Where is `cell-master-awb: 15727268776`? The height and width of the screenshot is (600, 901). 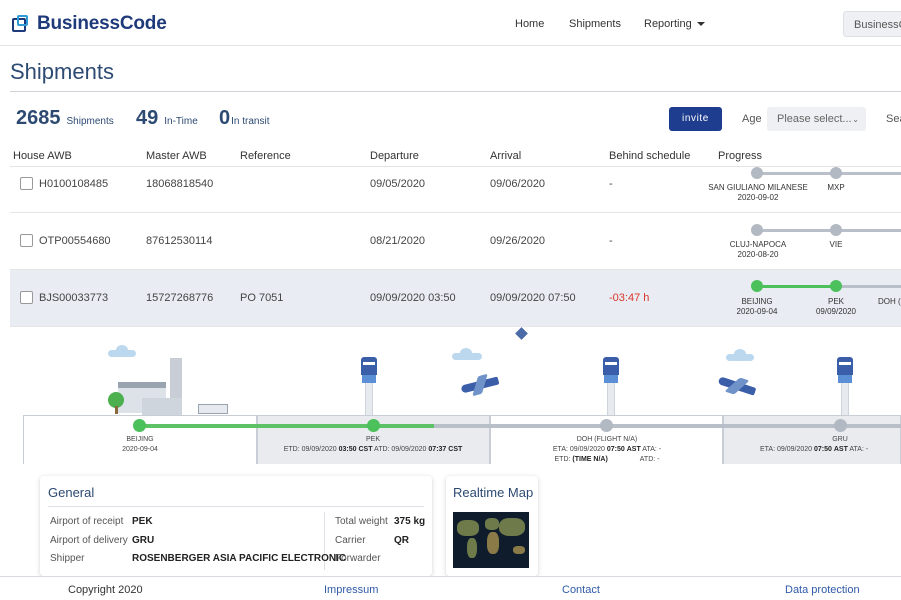 cell-master-awb: 15727268776 is located at coordinates (180, 298).